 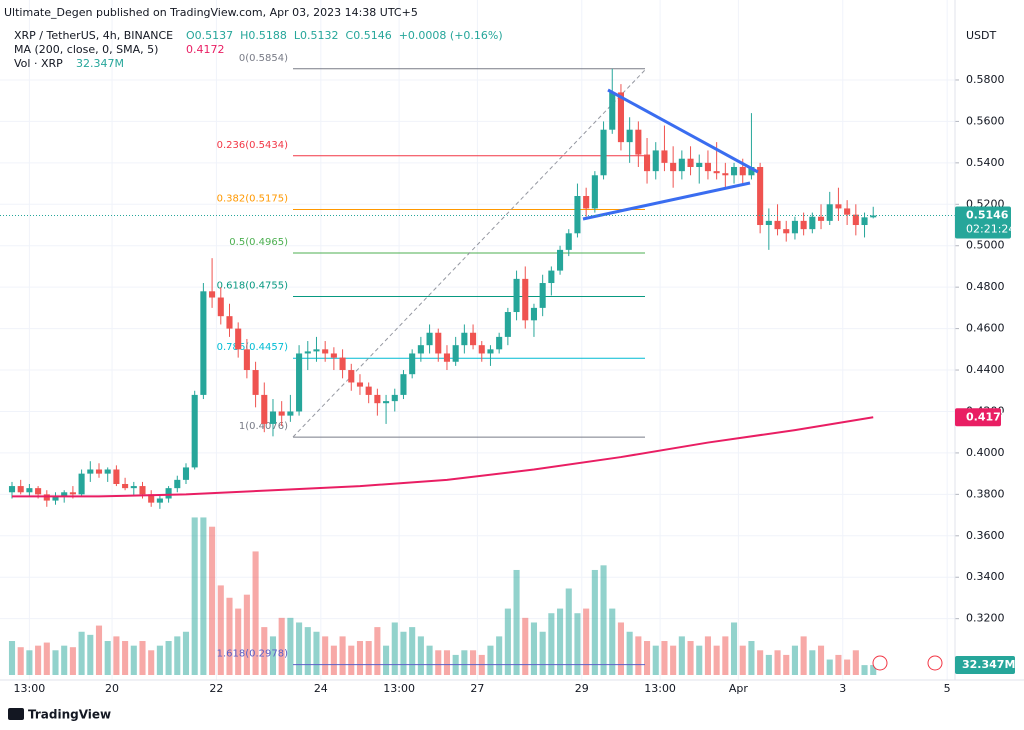 I want to click on vol-legend: Vol · XRP, so click(x=38, y=63).